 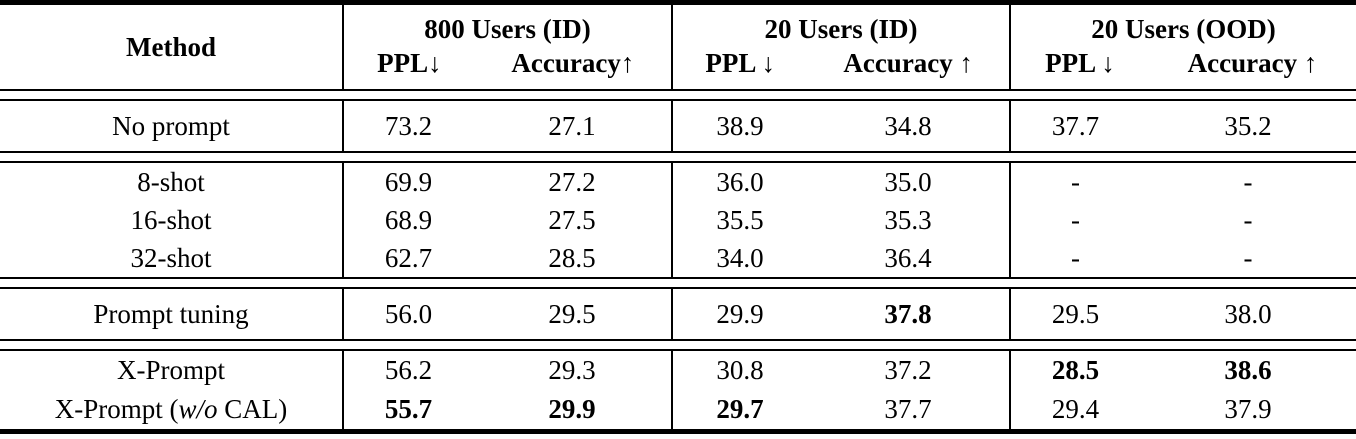 What do you see at coordinates (1075, 409) in the screenshot?
I see `cell: 29.4` at bounding box center [1075, 409].